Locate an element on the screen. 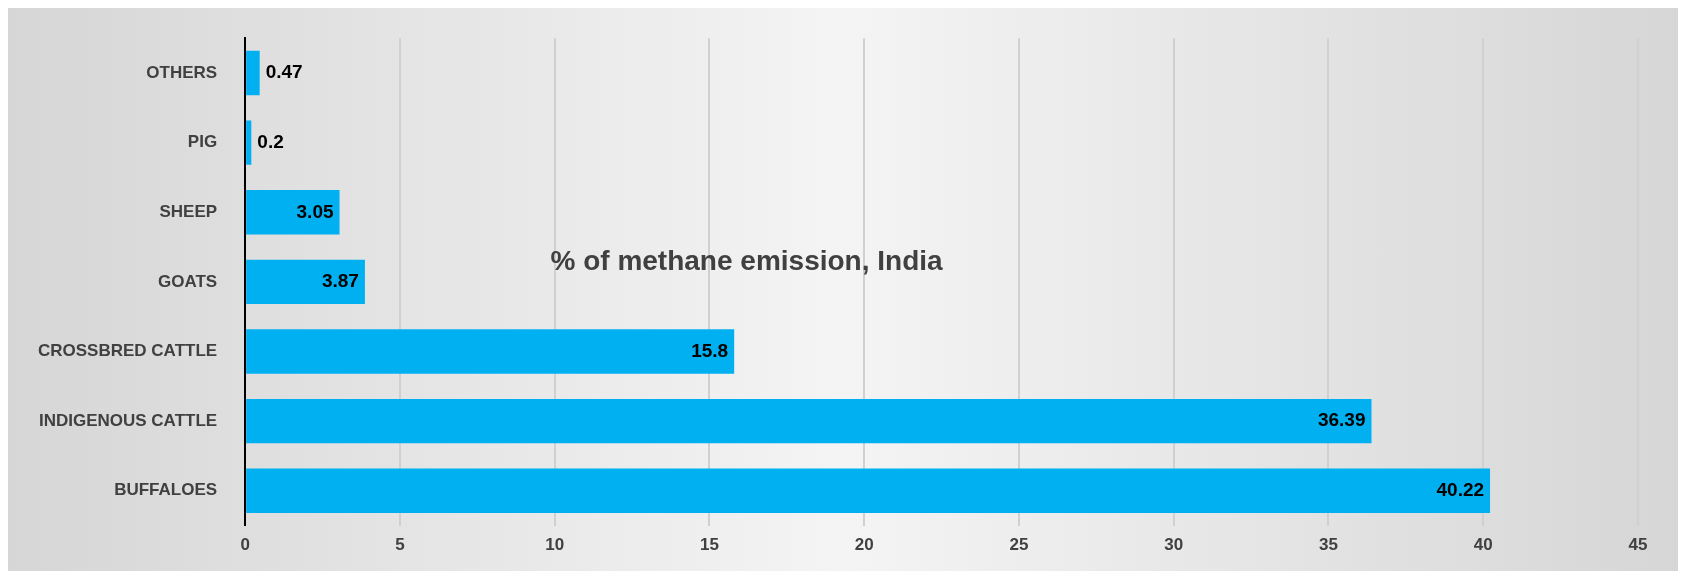 The image size is (1686, 579). y-tick-label: SHEEP is located at coordinates (188, 211).